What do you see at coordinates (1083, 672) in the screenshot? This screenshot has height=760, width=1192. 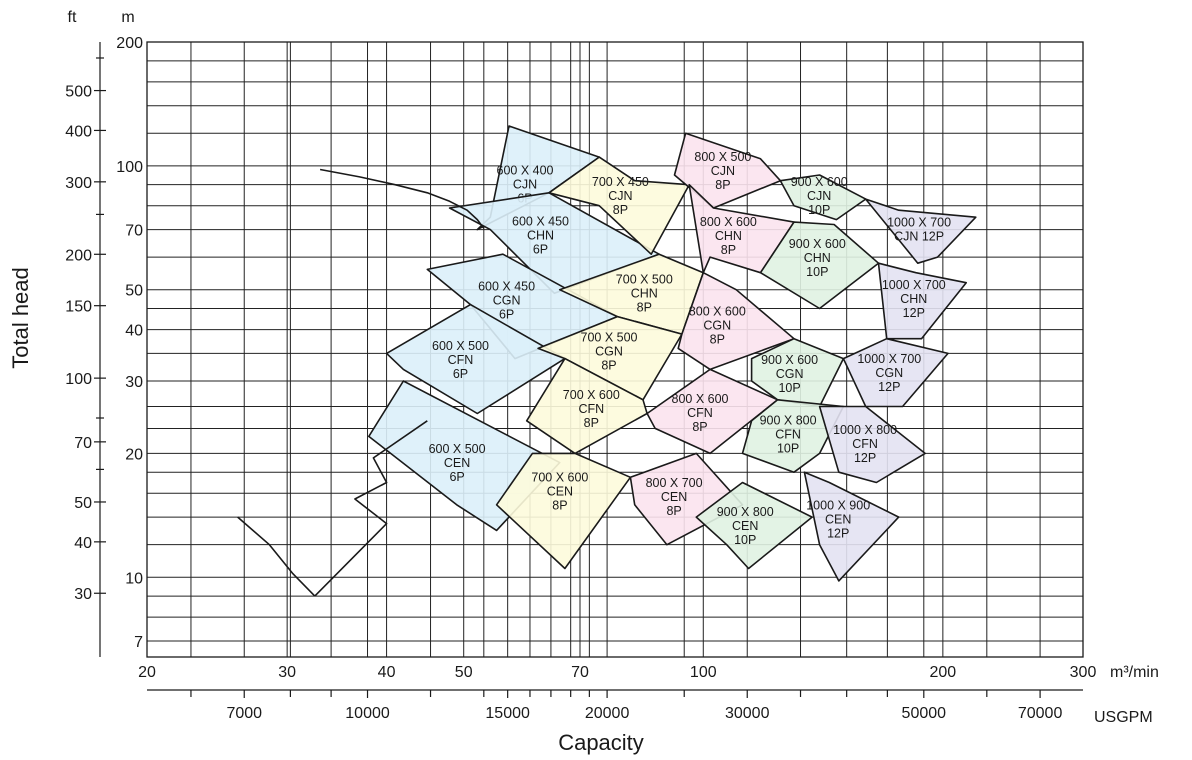 I see `x-tick-label: 300` at bounding box center [1083, 672].